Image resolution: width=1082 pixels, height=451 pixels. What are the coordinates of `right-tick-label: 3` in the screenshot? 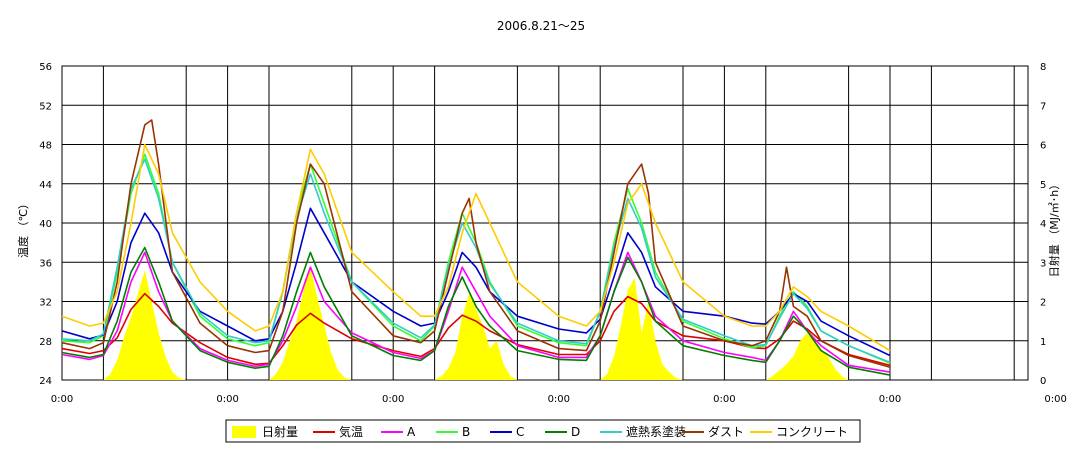 It's located at (1043, 263).